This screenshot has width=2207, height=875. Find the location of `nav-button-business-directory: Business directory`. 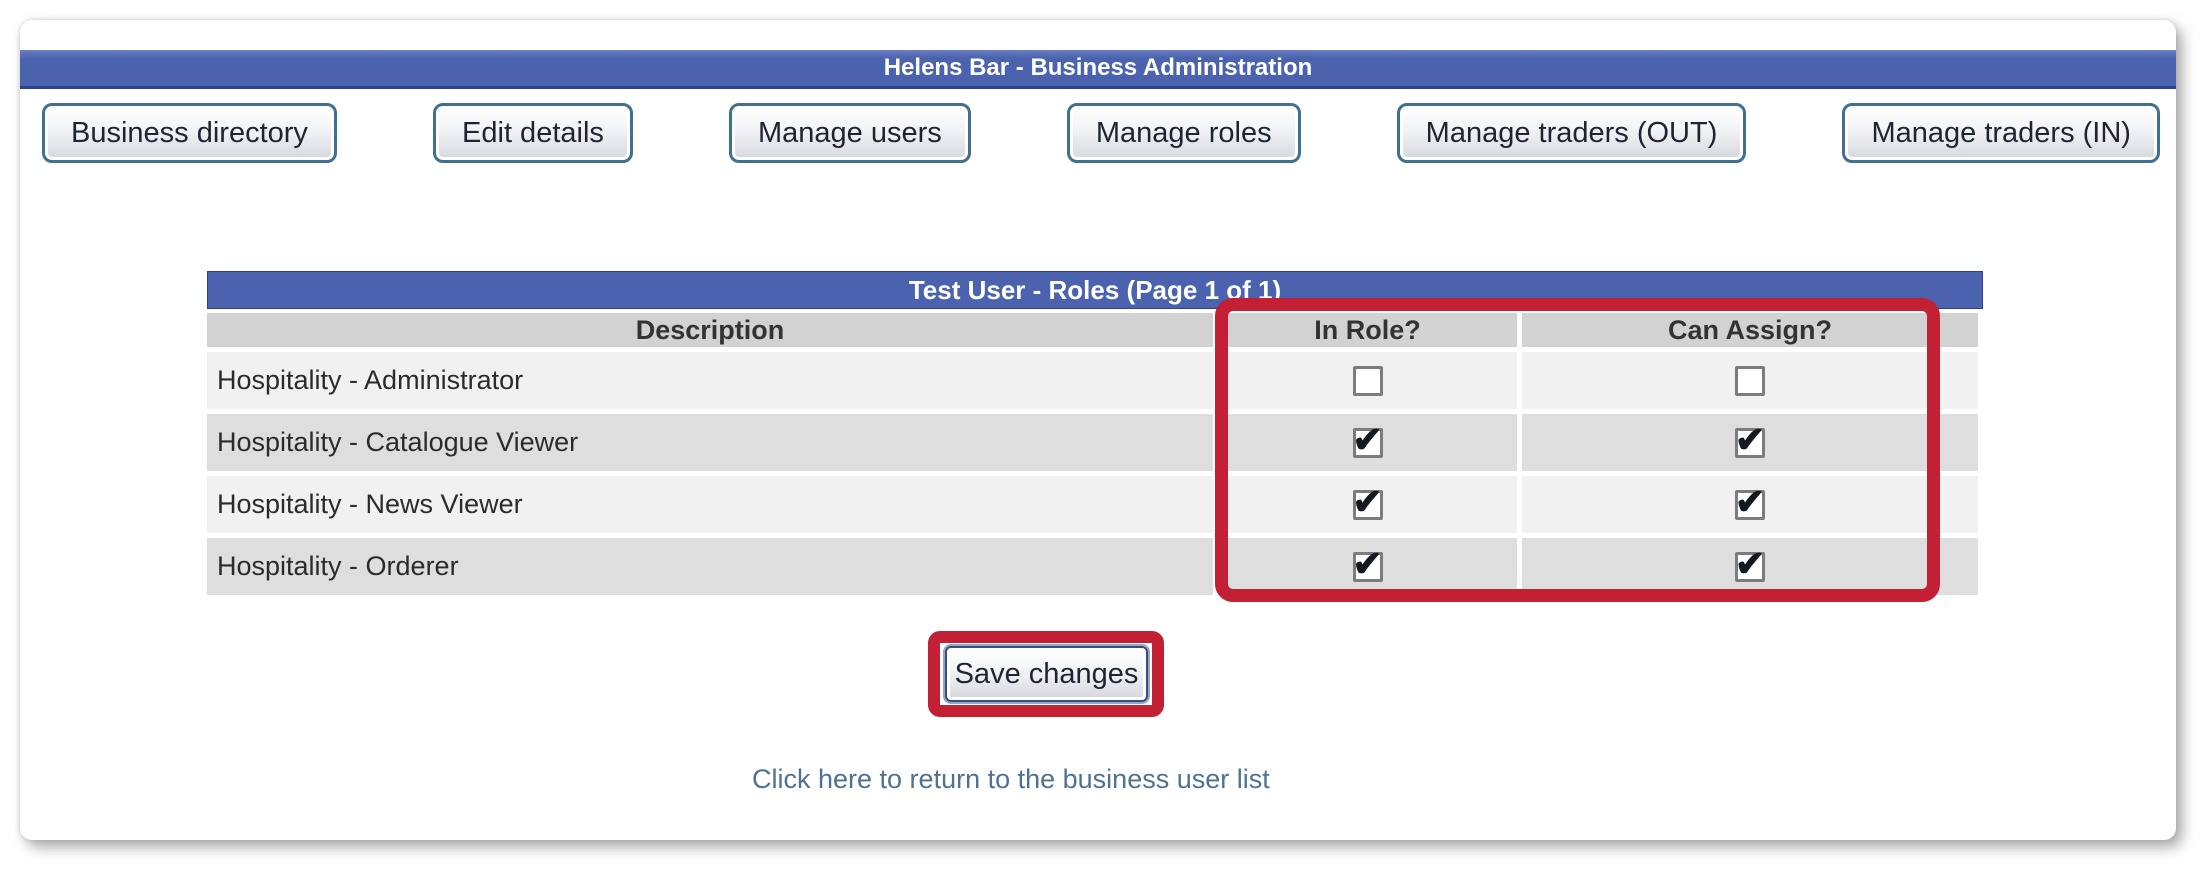

nav-button-business-directory: Business directory is located at coordinates (189, 133).